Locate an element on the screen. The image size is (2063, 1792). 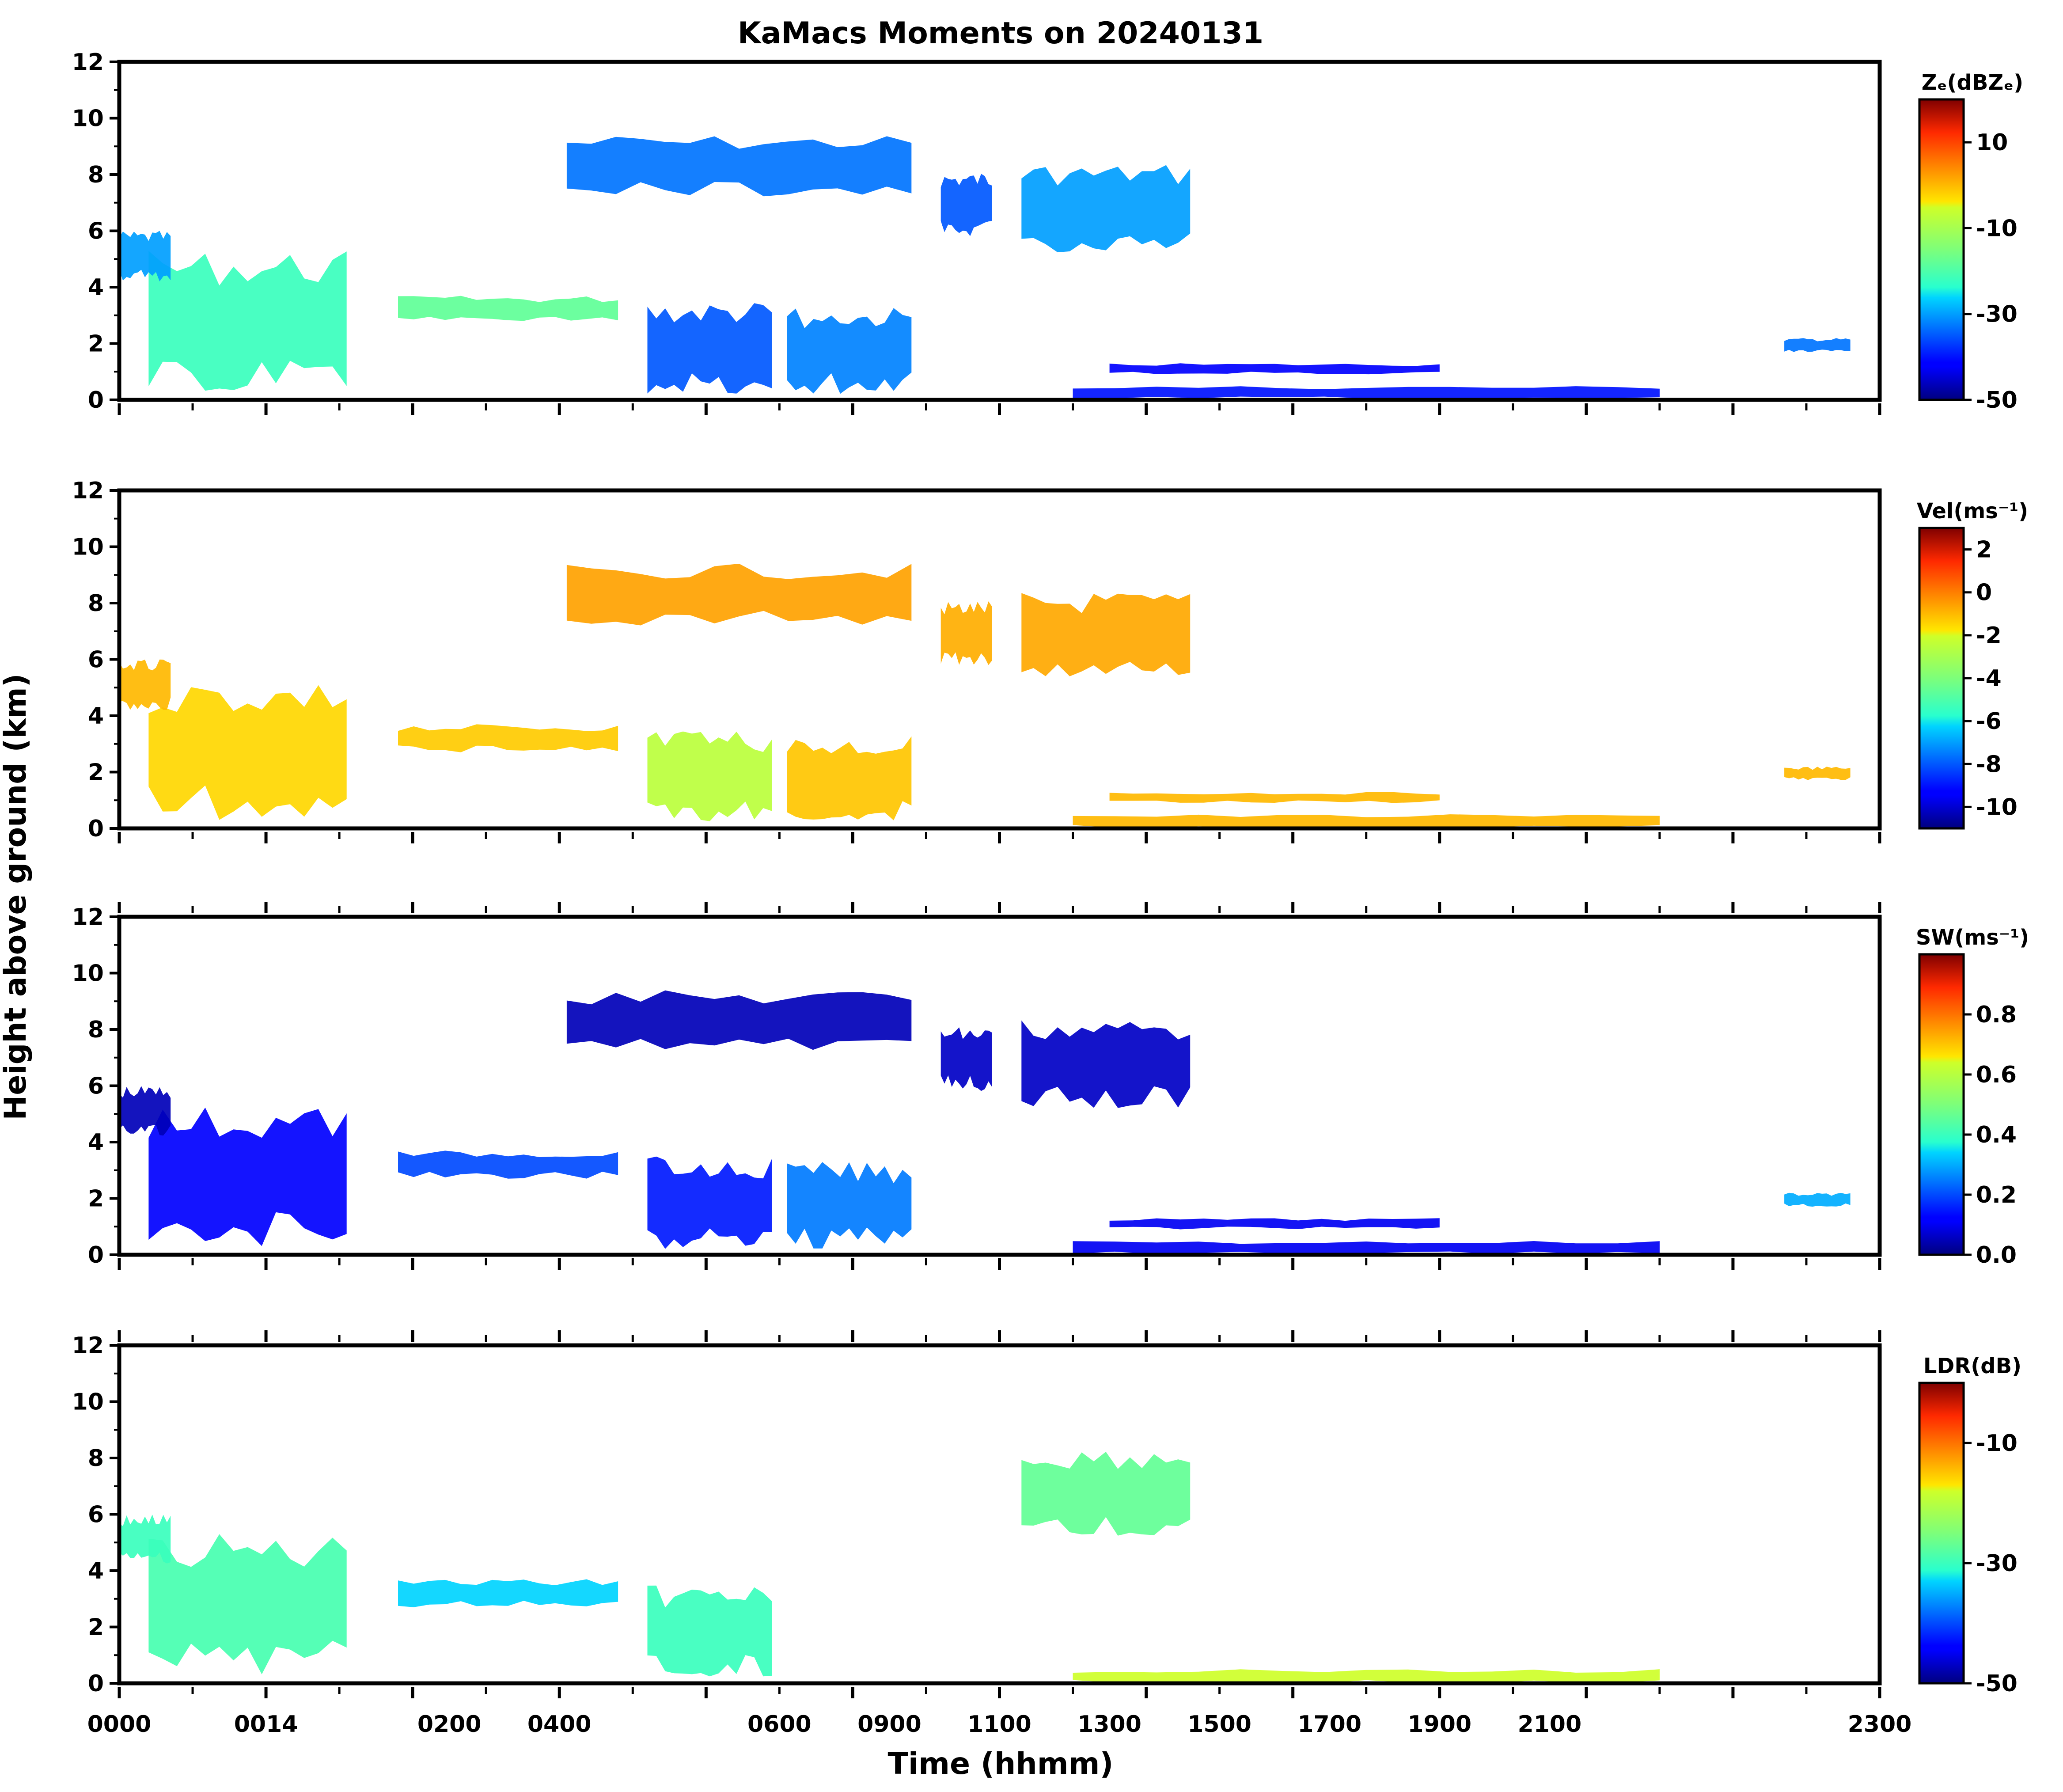
x-tick-label: 0400 is located at coordinates (559, 1724).